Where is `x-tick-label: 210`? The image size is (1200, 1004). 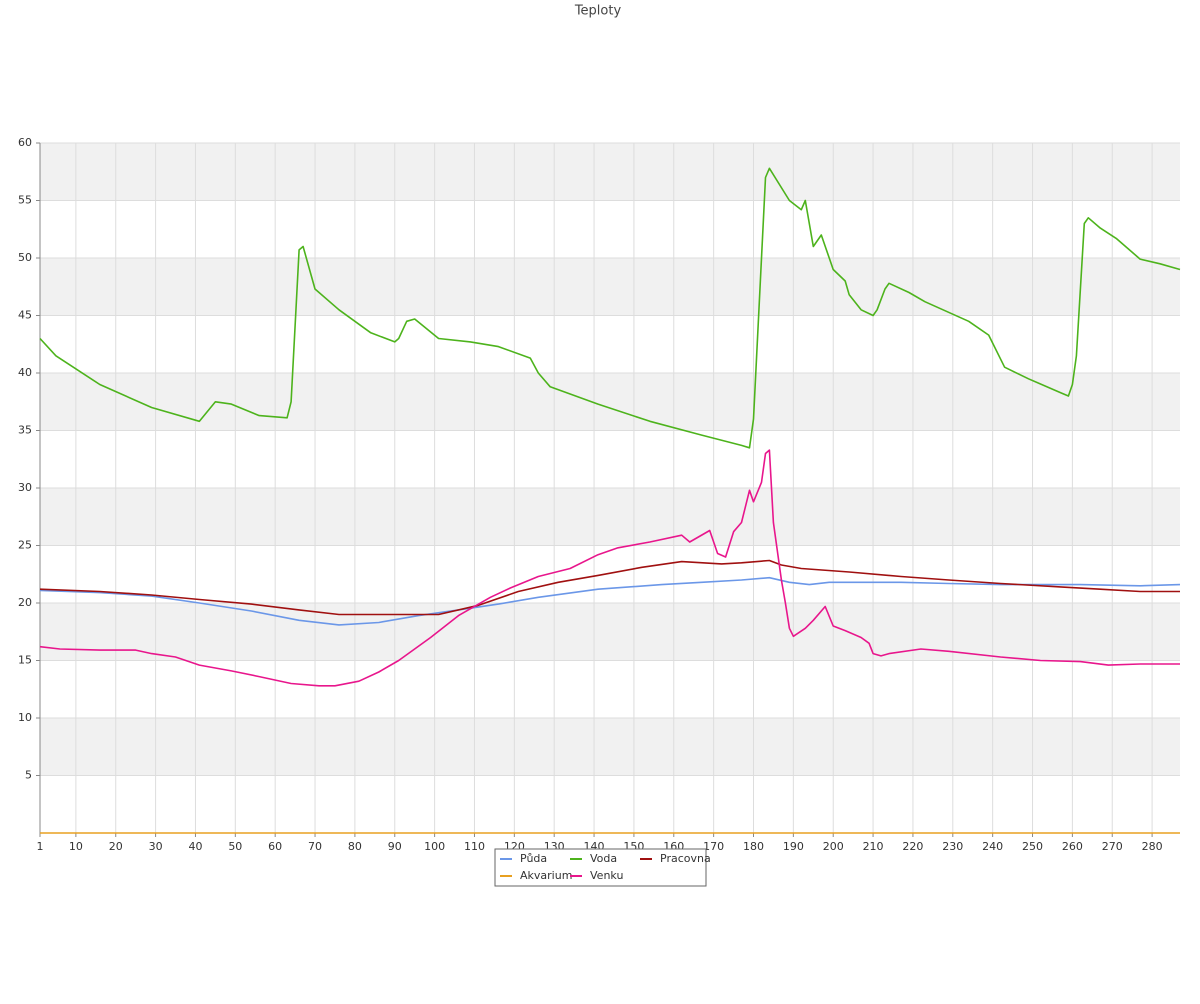 x-tick-label: 210 is located at coordinates (873, 846).